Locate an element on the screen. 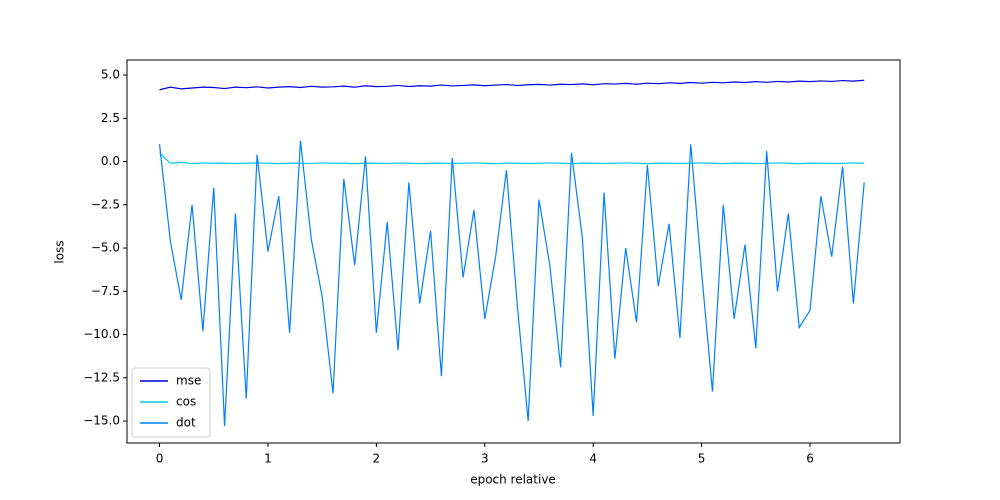 The width and height of the screenshot is (1000, 500). legend-label: dot is located at coordinates (186, 423).